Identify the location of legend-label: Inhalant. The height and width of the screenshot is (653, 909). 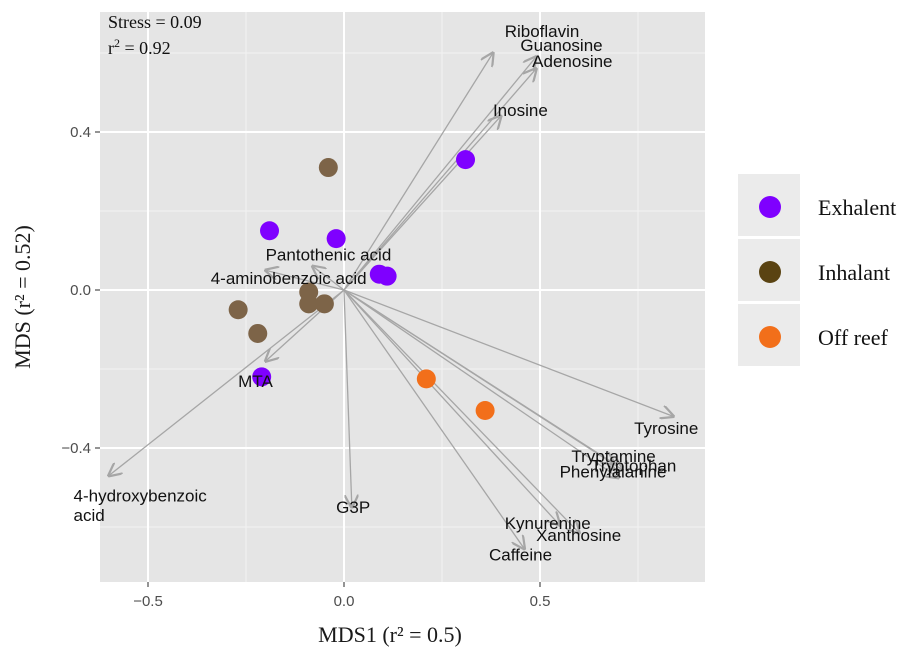
(854, 272).